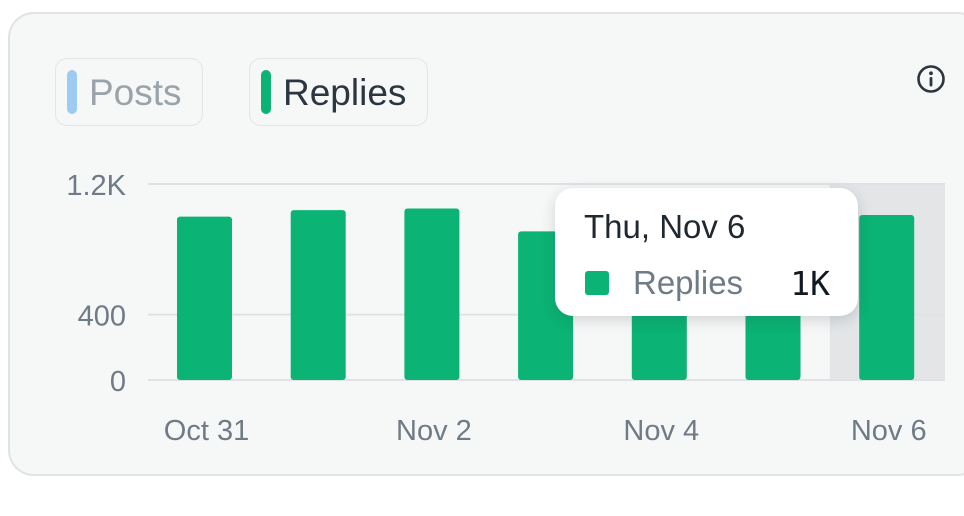 This screenshot has width=964, height=516. I want to click on tooltip-date: Thu, Nov 6, so click(665, 226).